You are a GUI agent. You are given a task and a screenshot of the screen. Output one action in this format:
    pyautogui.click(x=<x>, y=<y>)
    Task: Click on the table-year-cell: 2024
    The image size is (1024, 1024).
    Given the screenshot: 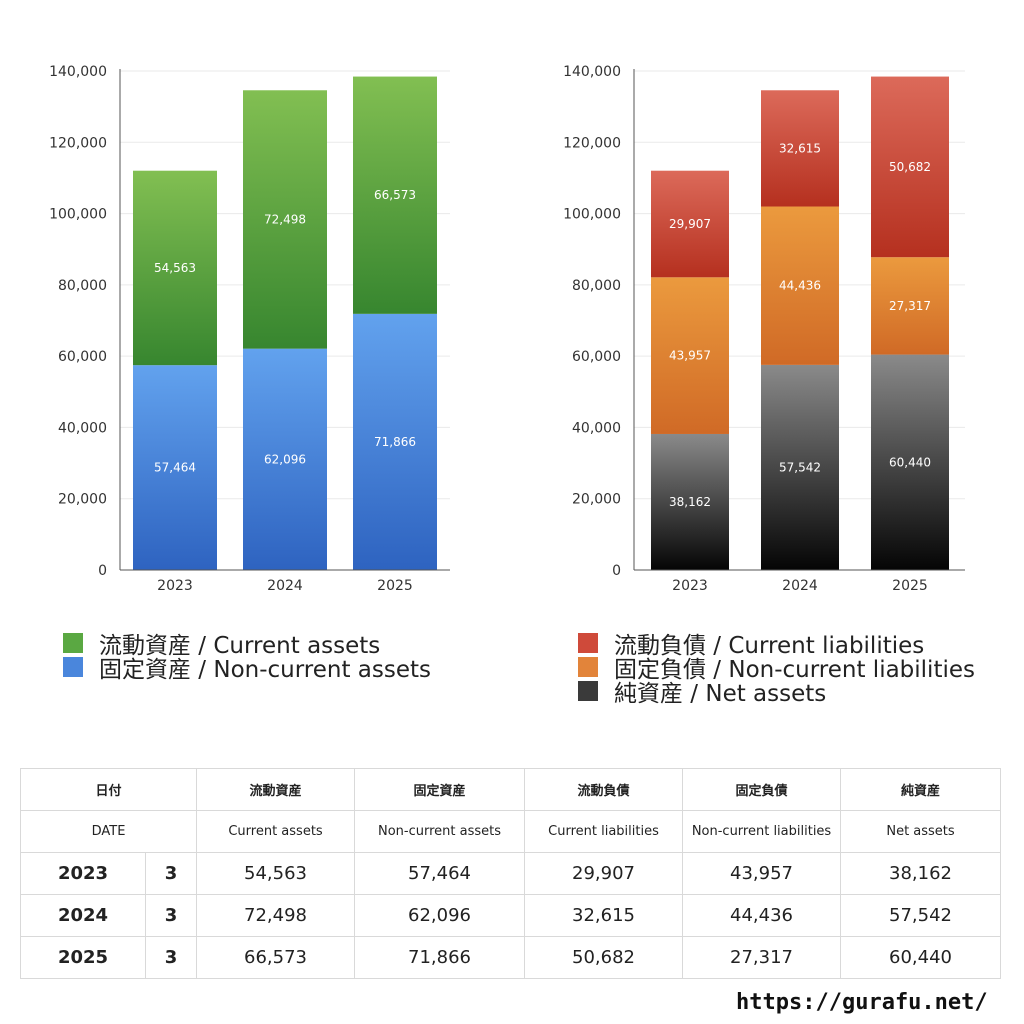 What is the action you would take?
    pyautogui.click(x=83, y=915)
    